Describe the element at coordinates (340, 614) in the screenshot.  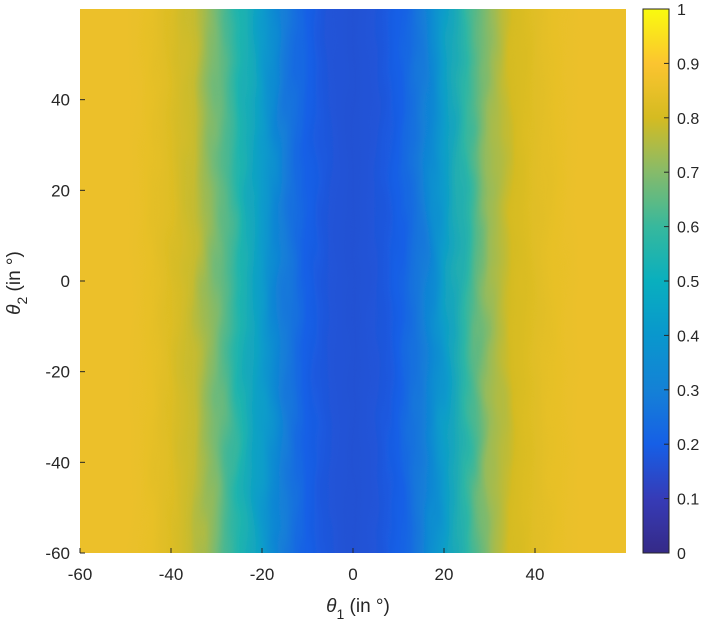
I see `x-axis-label-subscript: 1` at that location.